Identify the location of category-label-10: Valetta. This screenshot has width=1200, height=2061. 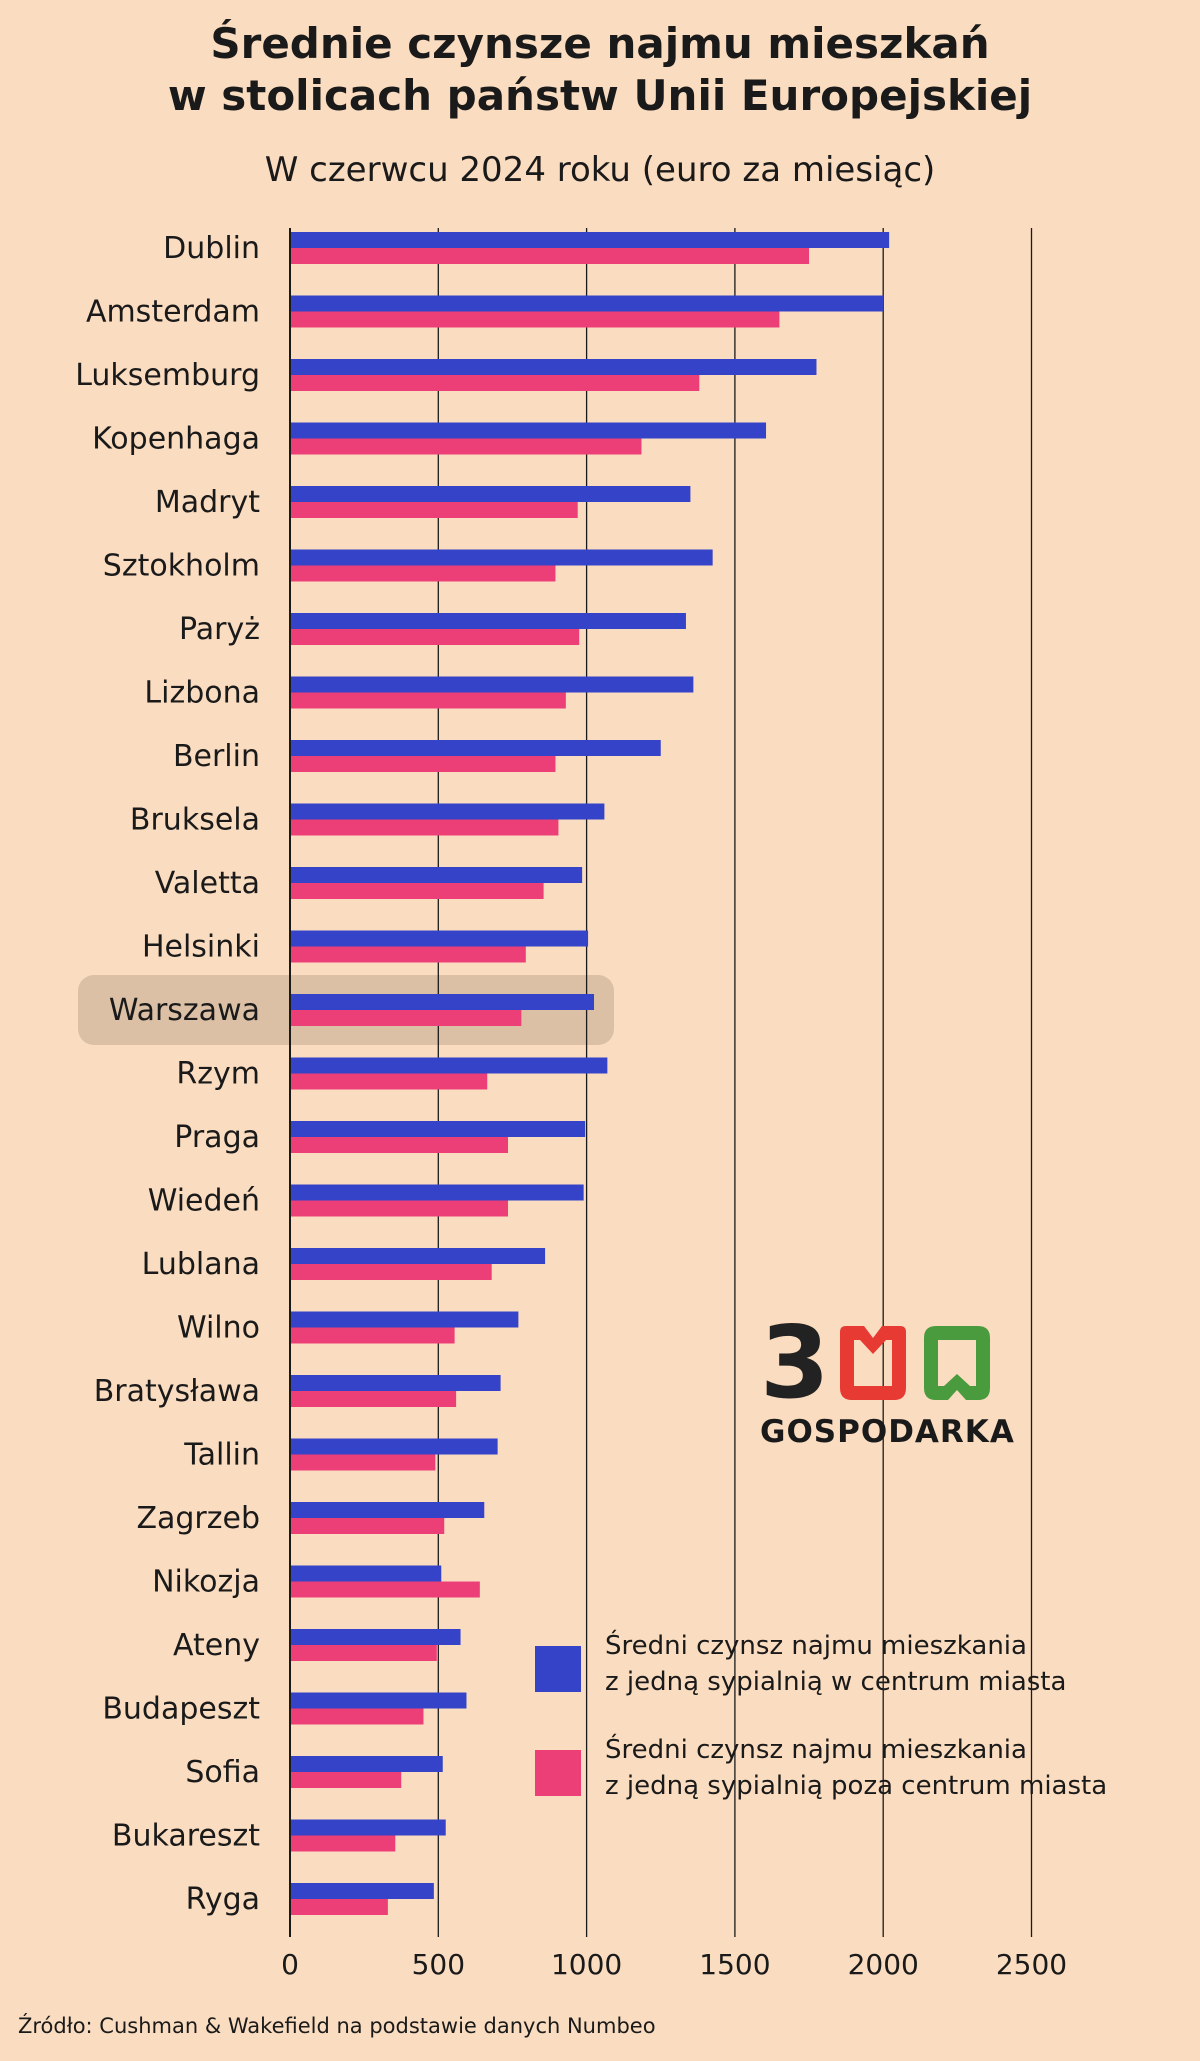
(207, 883).